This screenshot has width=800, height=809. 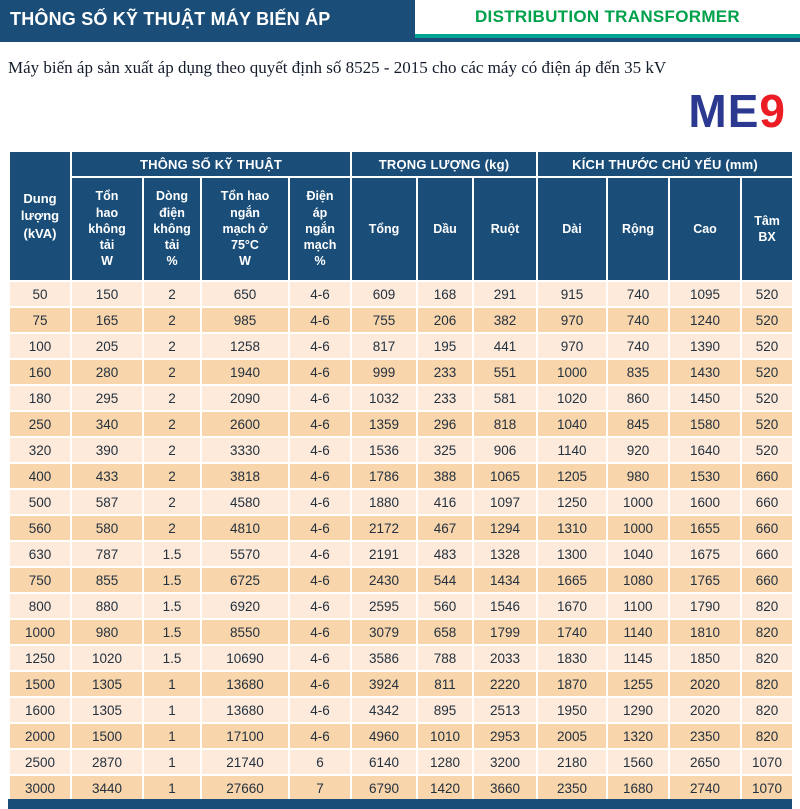 What do you see at coordinates (572, 450) in the screenshot?
I see `value-cell: 1140` at bounding box center [572, 450].